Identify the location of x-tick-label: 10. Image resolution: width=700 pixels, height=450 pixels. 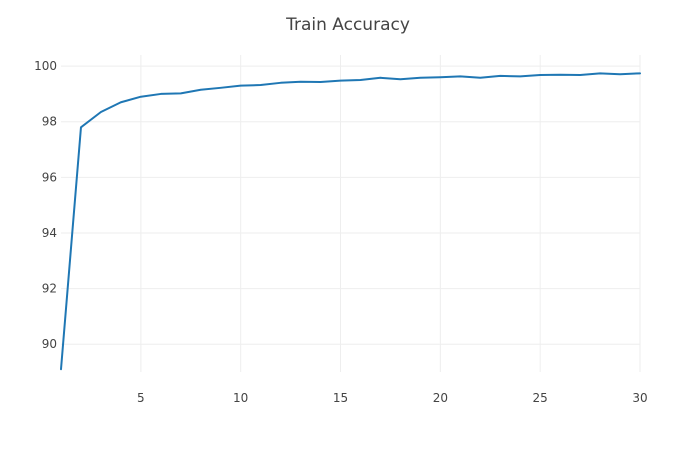
(240, 398).